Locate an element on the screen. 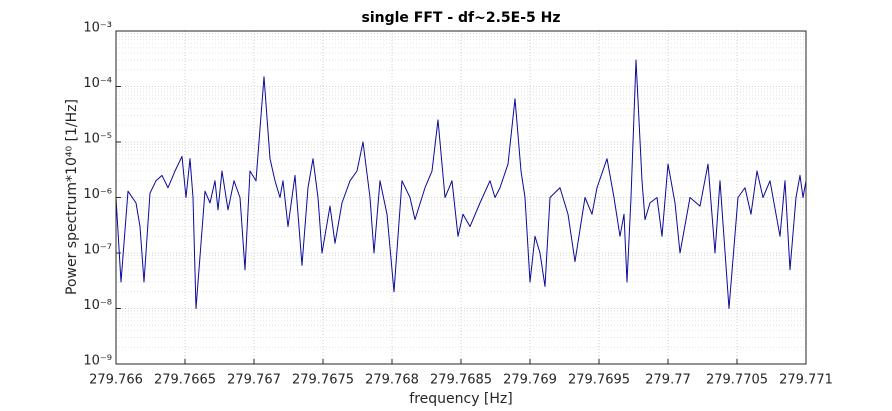  x-axis-label: frequency [Hz] is located at coordinates (460, 399).